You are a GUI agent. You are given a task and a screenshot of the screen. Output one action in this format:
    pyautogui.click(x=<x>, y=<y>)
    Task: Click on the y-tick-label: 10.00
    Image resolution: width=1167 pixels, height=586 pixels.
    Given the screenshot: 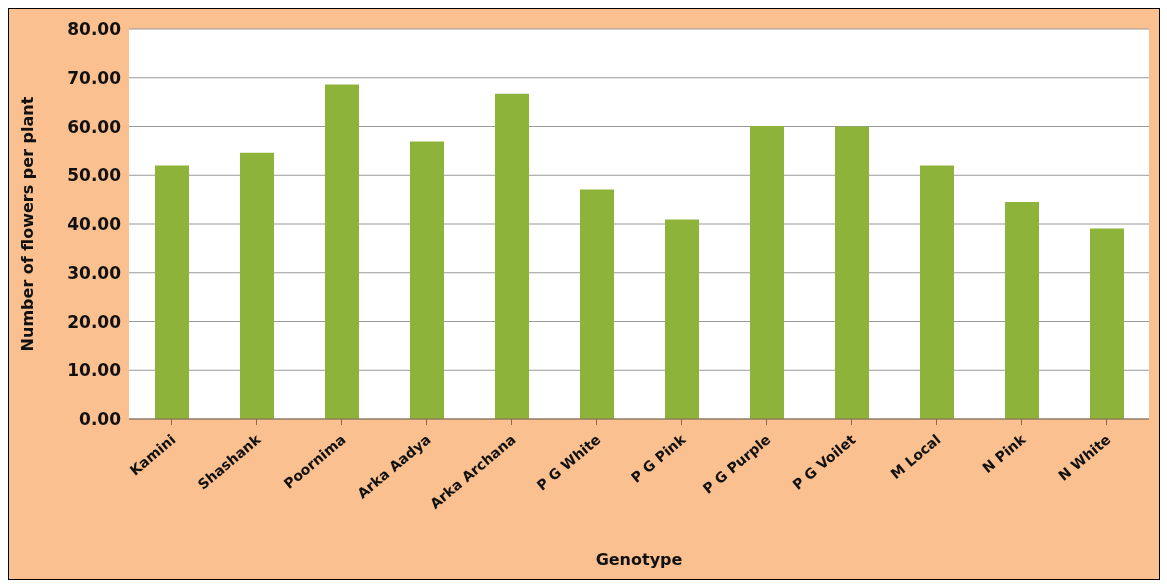 What is the action you would take?
    pyautogui.click(x=94, y=370)
    